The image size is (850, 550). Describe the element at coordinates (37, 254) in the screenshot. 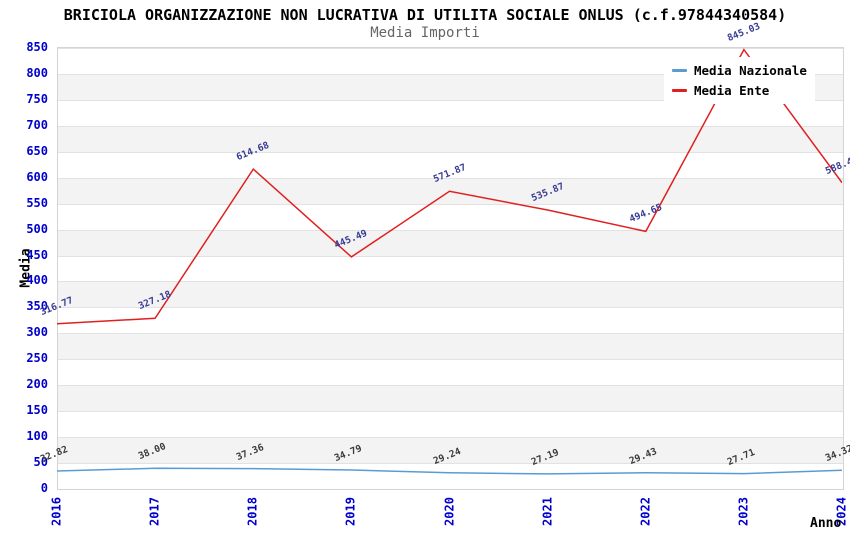

I see `y-tick-450: 450` at that location.